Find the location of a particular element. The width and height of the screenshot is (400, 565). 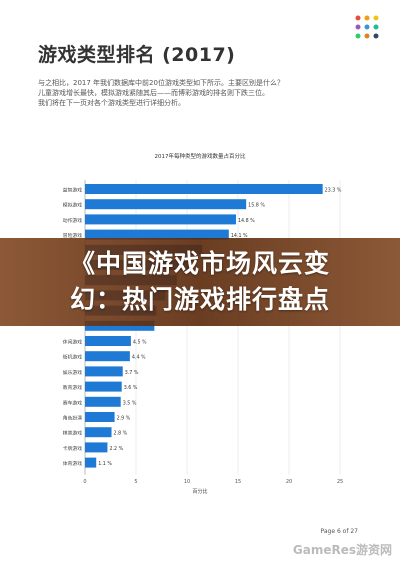

bar-value-label: 2.9 % is located at coordinates (124, 419).